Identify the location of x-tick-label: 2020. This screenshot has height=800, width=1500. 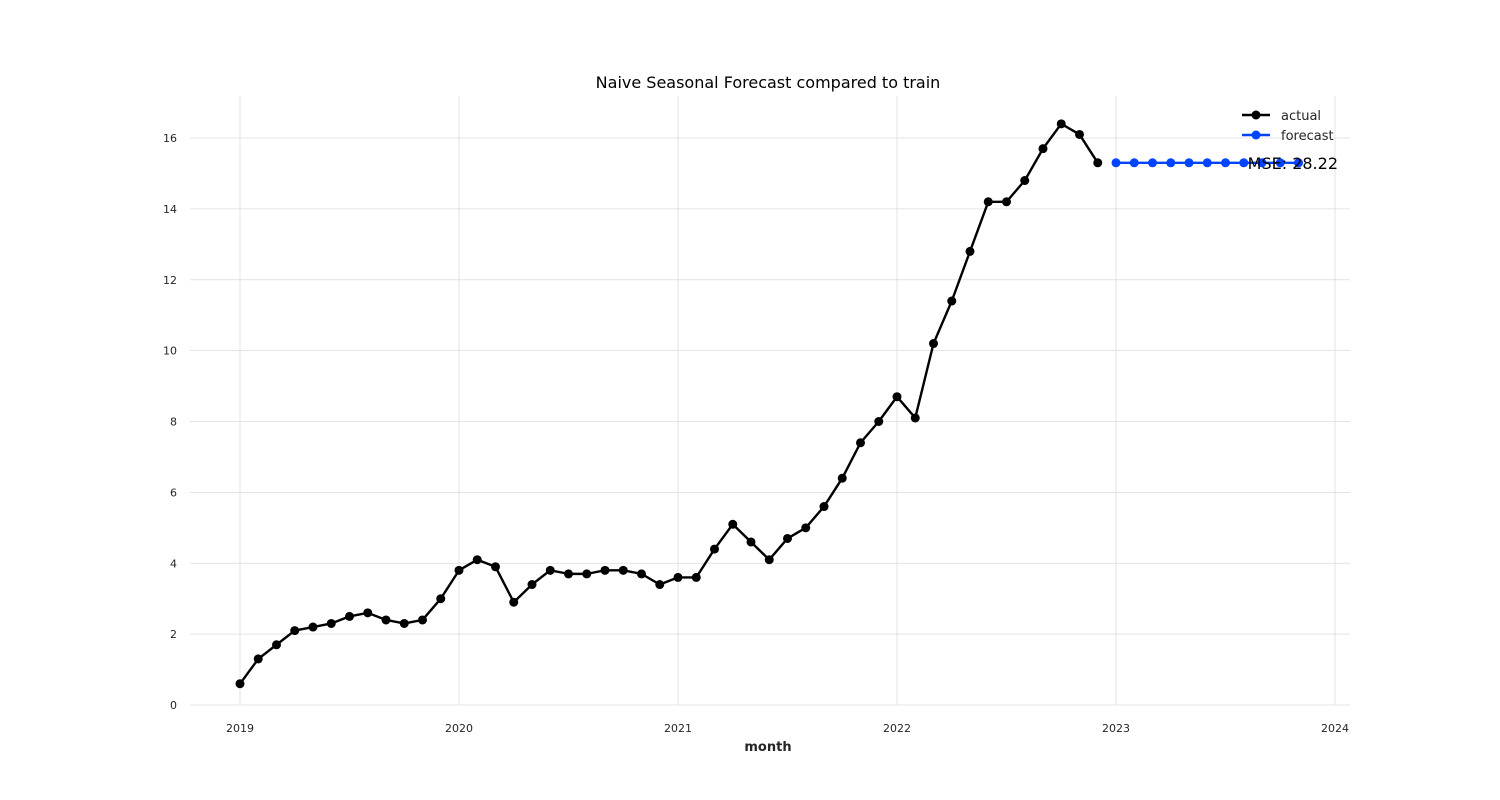
(459, 728).